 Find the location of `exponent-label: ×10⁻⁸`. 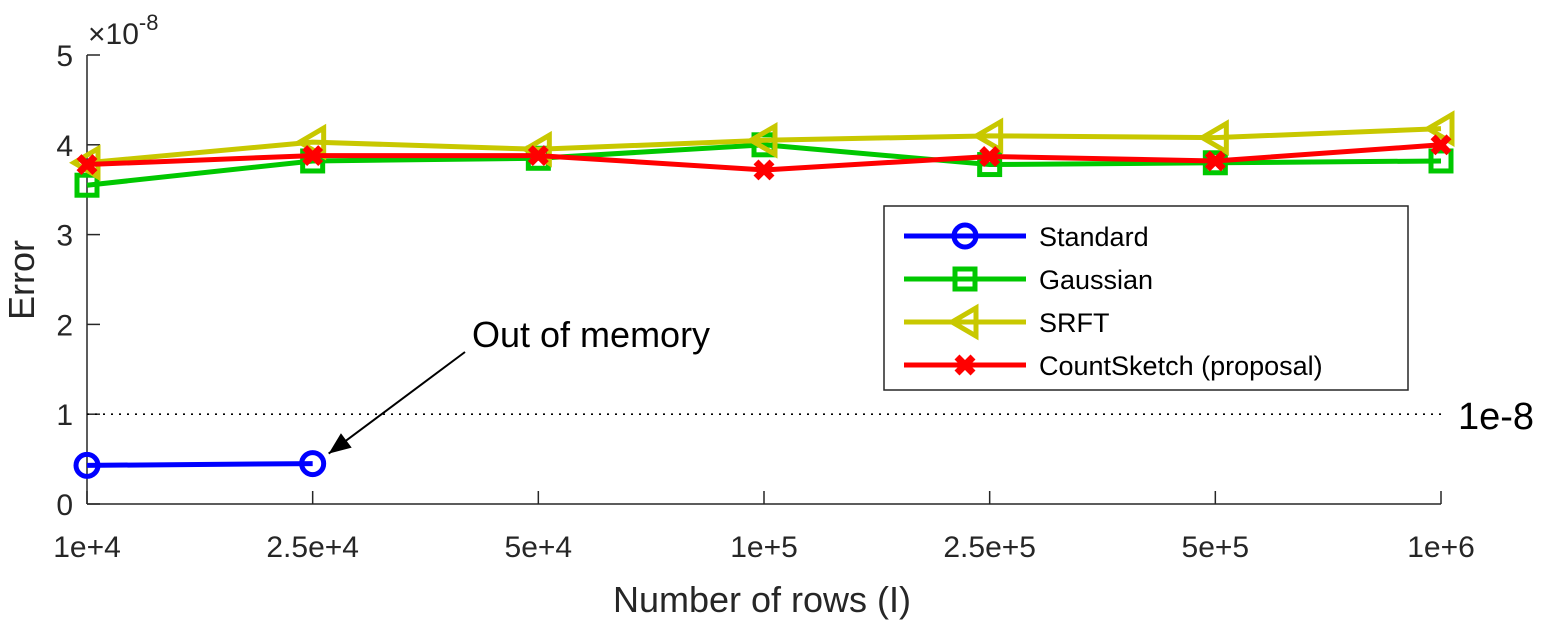

exponent-label: ×10⁻⁸ is located at coordinates (123, 30).